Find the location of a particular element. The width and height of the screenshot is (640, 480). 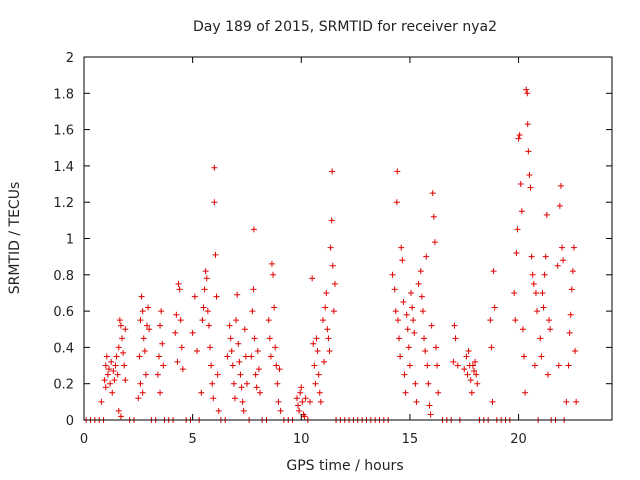

y-tick-label: 1.4 is located at coordinates (63, 167).